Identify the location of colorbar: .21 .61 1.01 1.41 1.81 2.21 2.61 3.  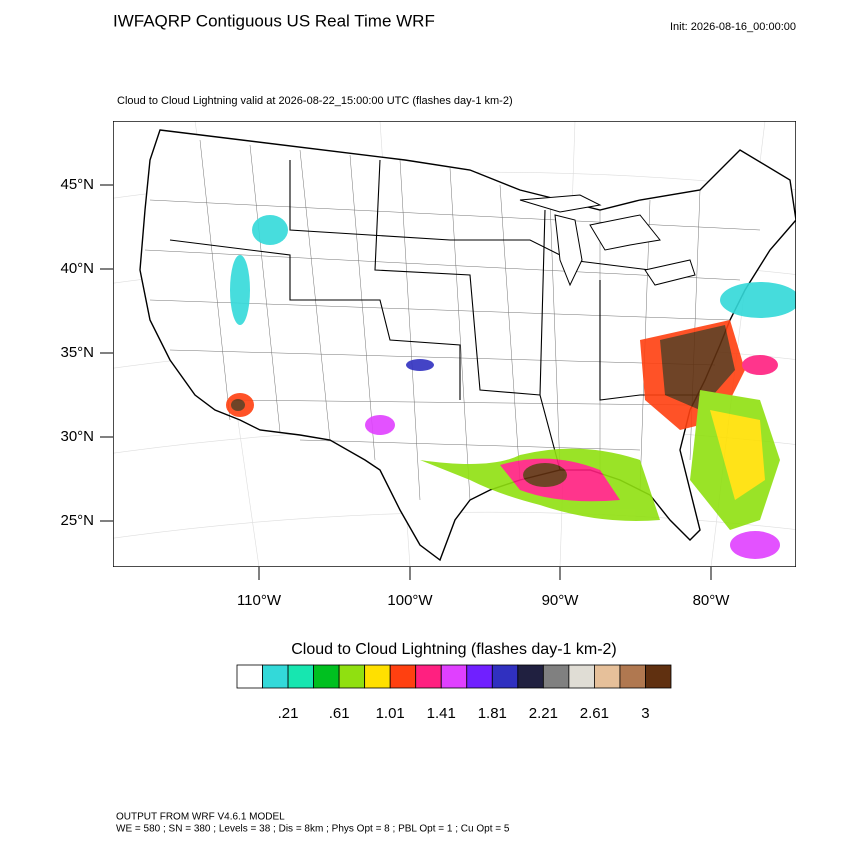
(454, 693).